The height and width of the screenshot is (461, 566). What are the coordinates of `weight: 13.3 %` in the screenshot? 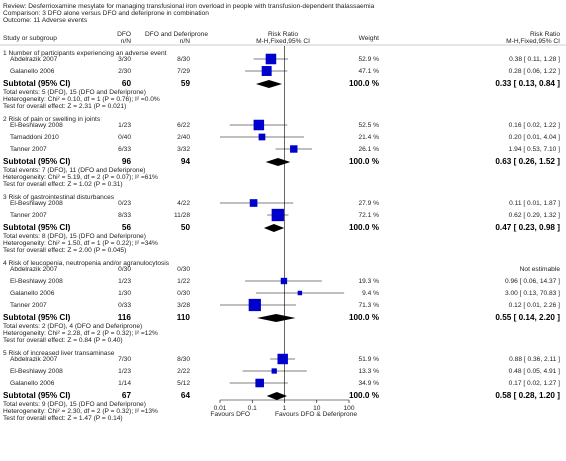 It's located at (368, 371).